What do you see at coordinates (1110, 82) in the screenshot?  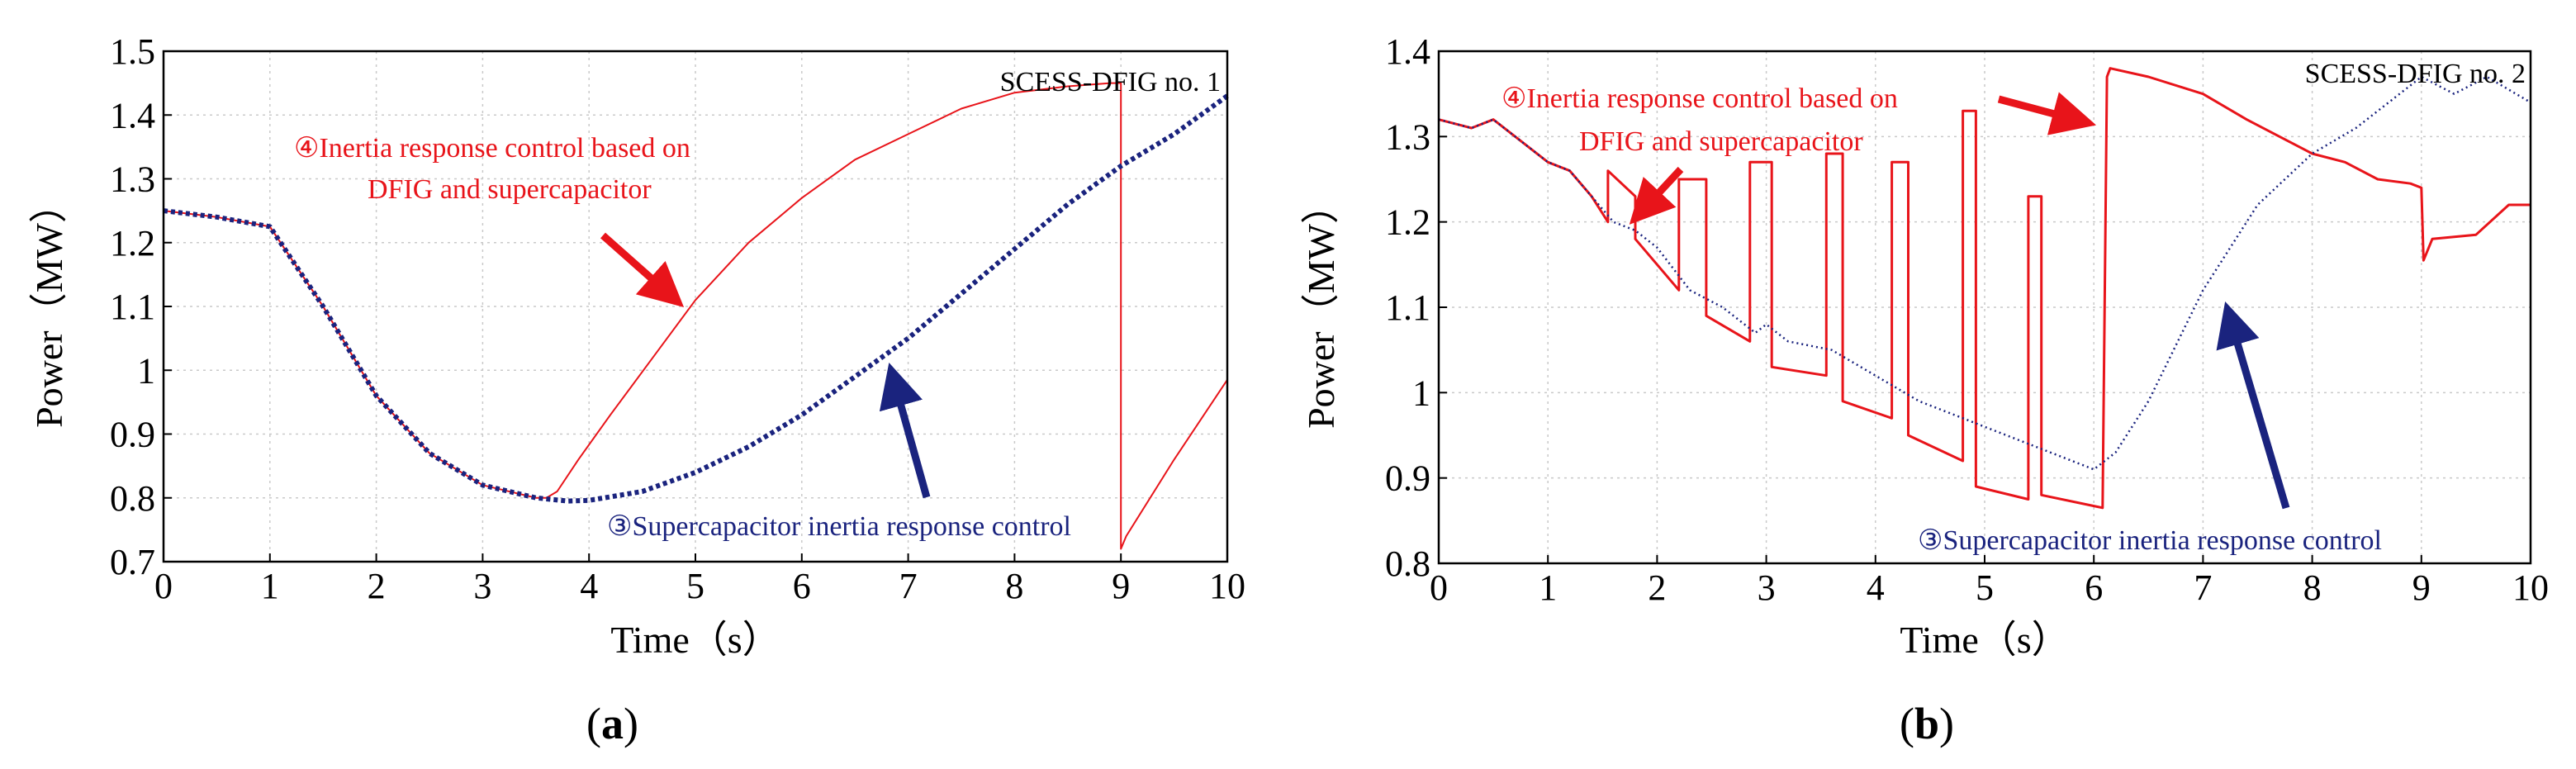 I see `panel-title: SCESS-DFIG no. 1` at bounding box center [1110, 82].